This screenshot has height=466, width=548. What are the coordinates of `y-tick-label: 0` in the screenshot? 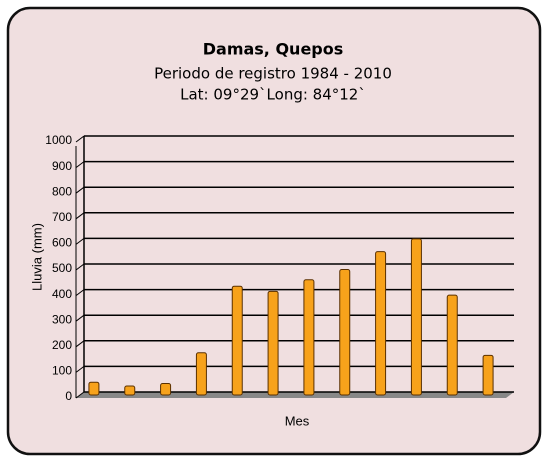 It's located at (68, 396).